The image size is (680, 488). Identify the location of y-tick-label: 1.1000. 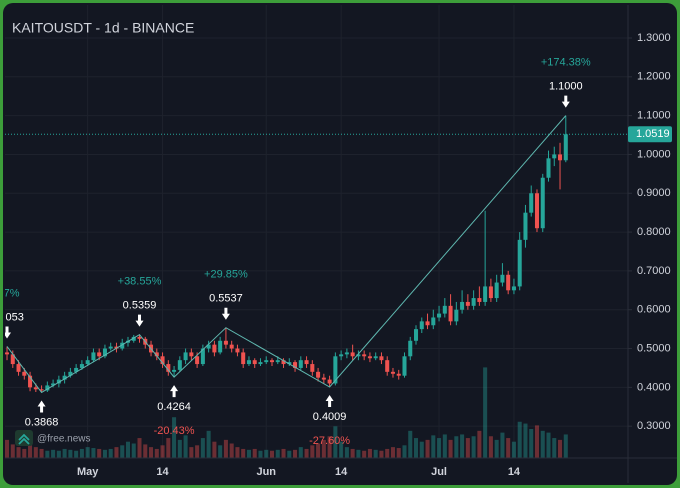
(654, 116).